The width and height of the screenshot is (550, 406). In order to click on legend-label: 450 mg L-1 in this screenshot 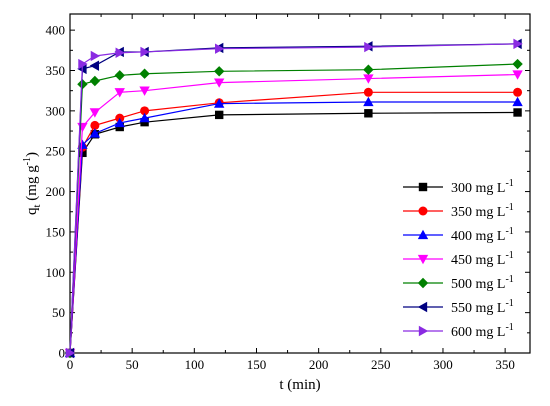, I will do `click(482, 259)`.